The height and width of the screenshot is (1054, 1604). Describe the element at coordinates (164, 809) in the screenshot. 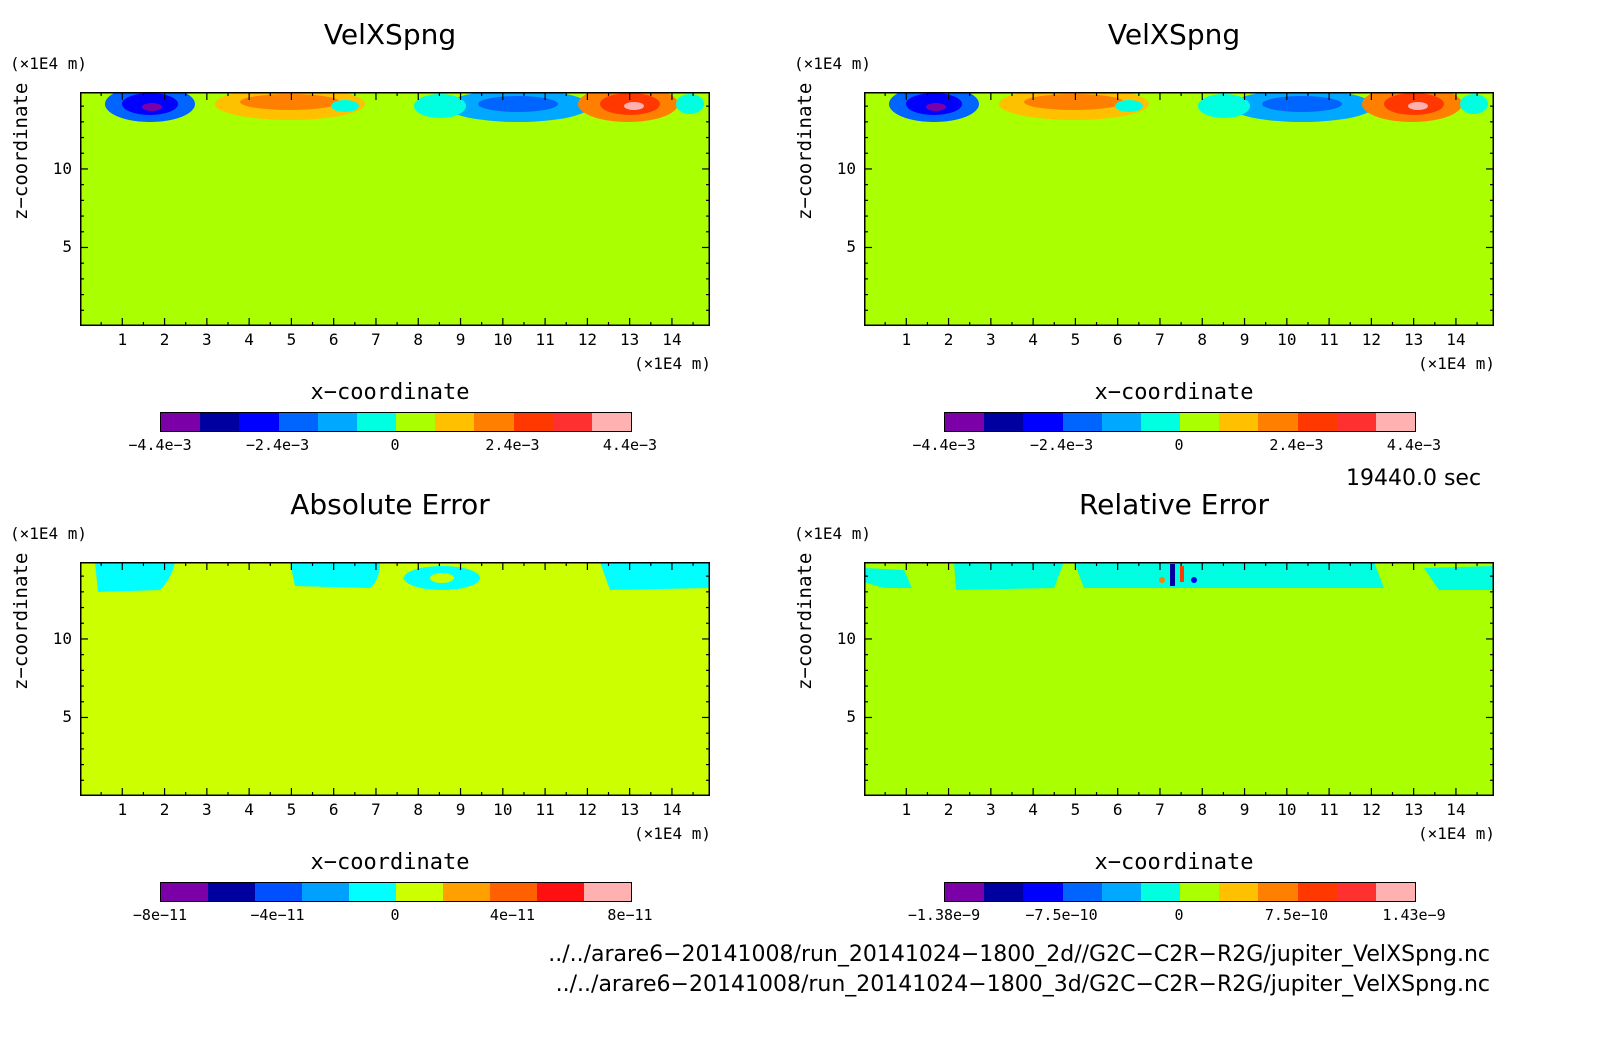

I see `x-tick-label: 2` at that location.